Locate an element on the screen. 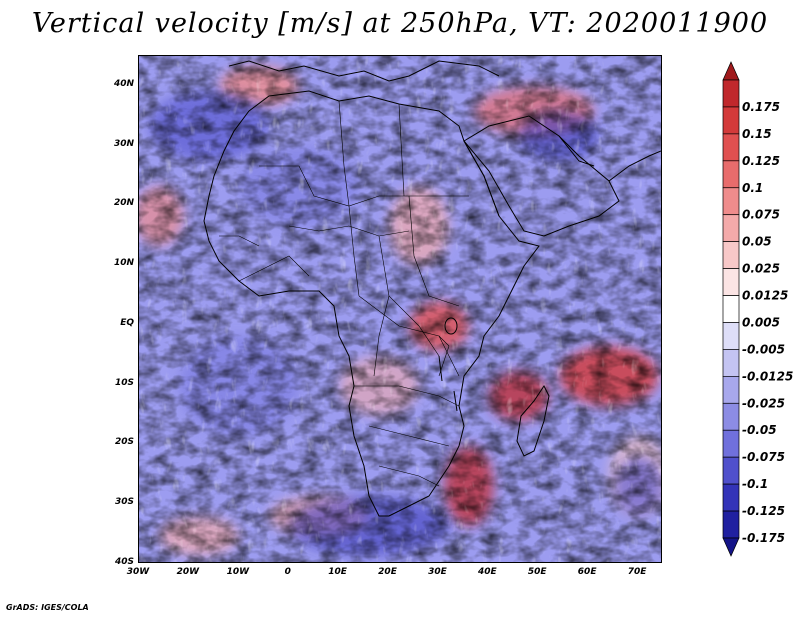  lon-tick-label: 60E is located at coordinates (587, 572).